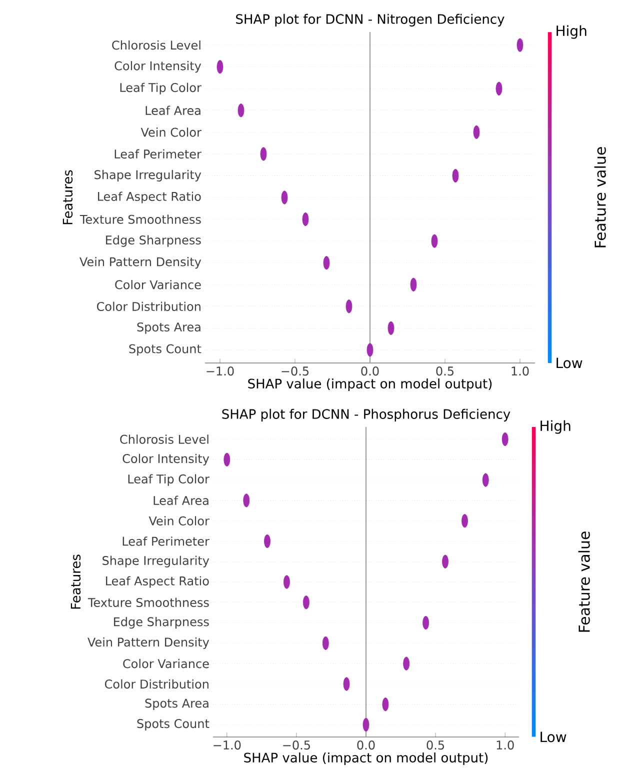 Image resolution: width=623 pixels, height=777 pixels. I want to click on chart-title: SHAP plot for DCNN - Phosphorus Deficiency, so click(366, 415).